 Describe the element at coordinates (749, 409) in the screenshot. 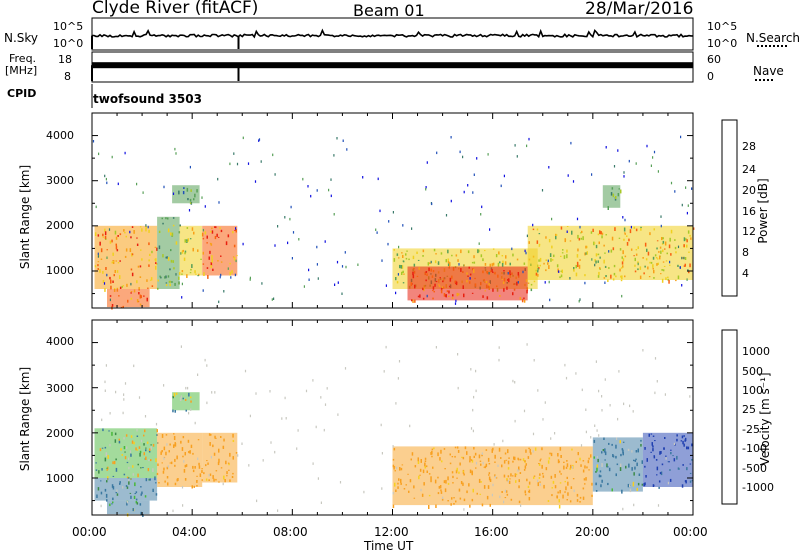

I see `vel-cbar-tick-25: 25` at that location.